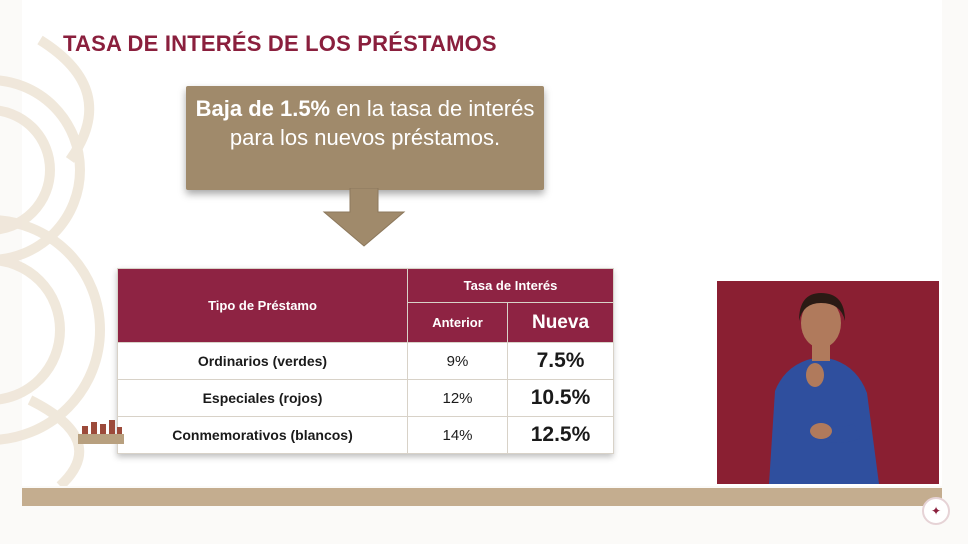  Describe the element at coordinates (262, 398) in the screenshot. I see `loan-type-cell: Especiales (rojos)` at that location.